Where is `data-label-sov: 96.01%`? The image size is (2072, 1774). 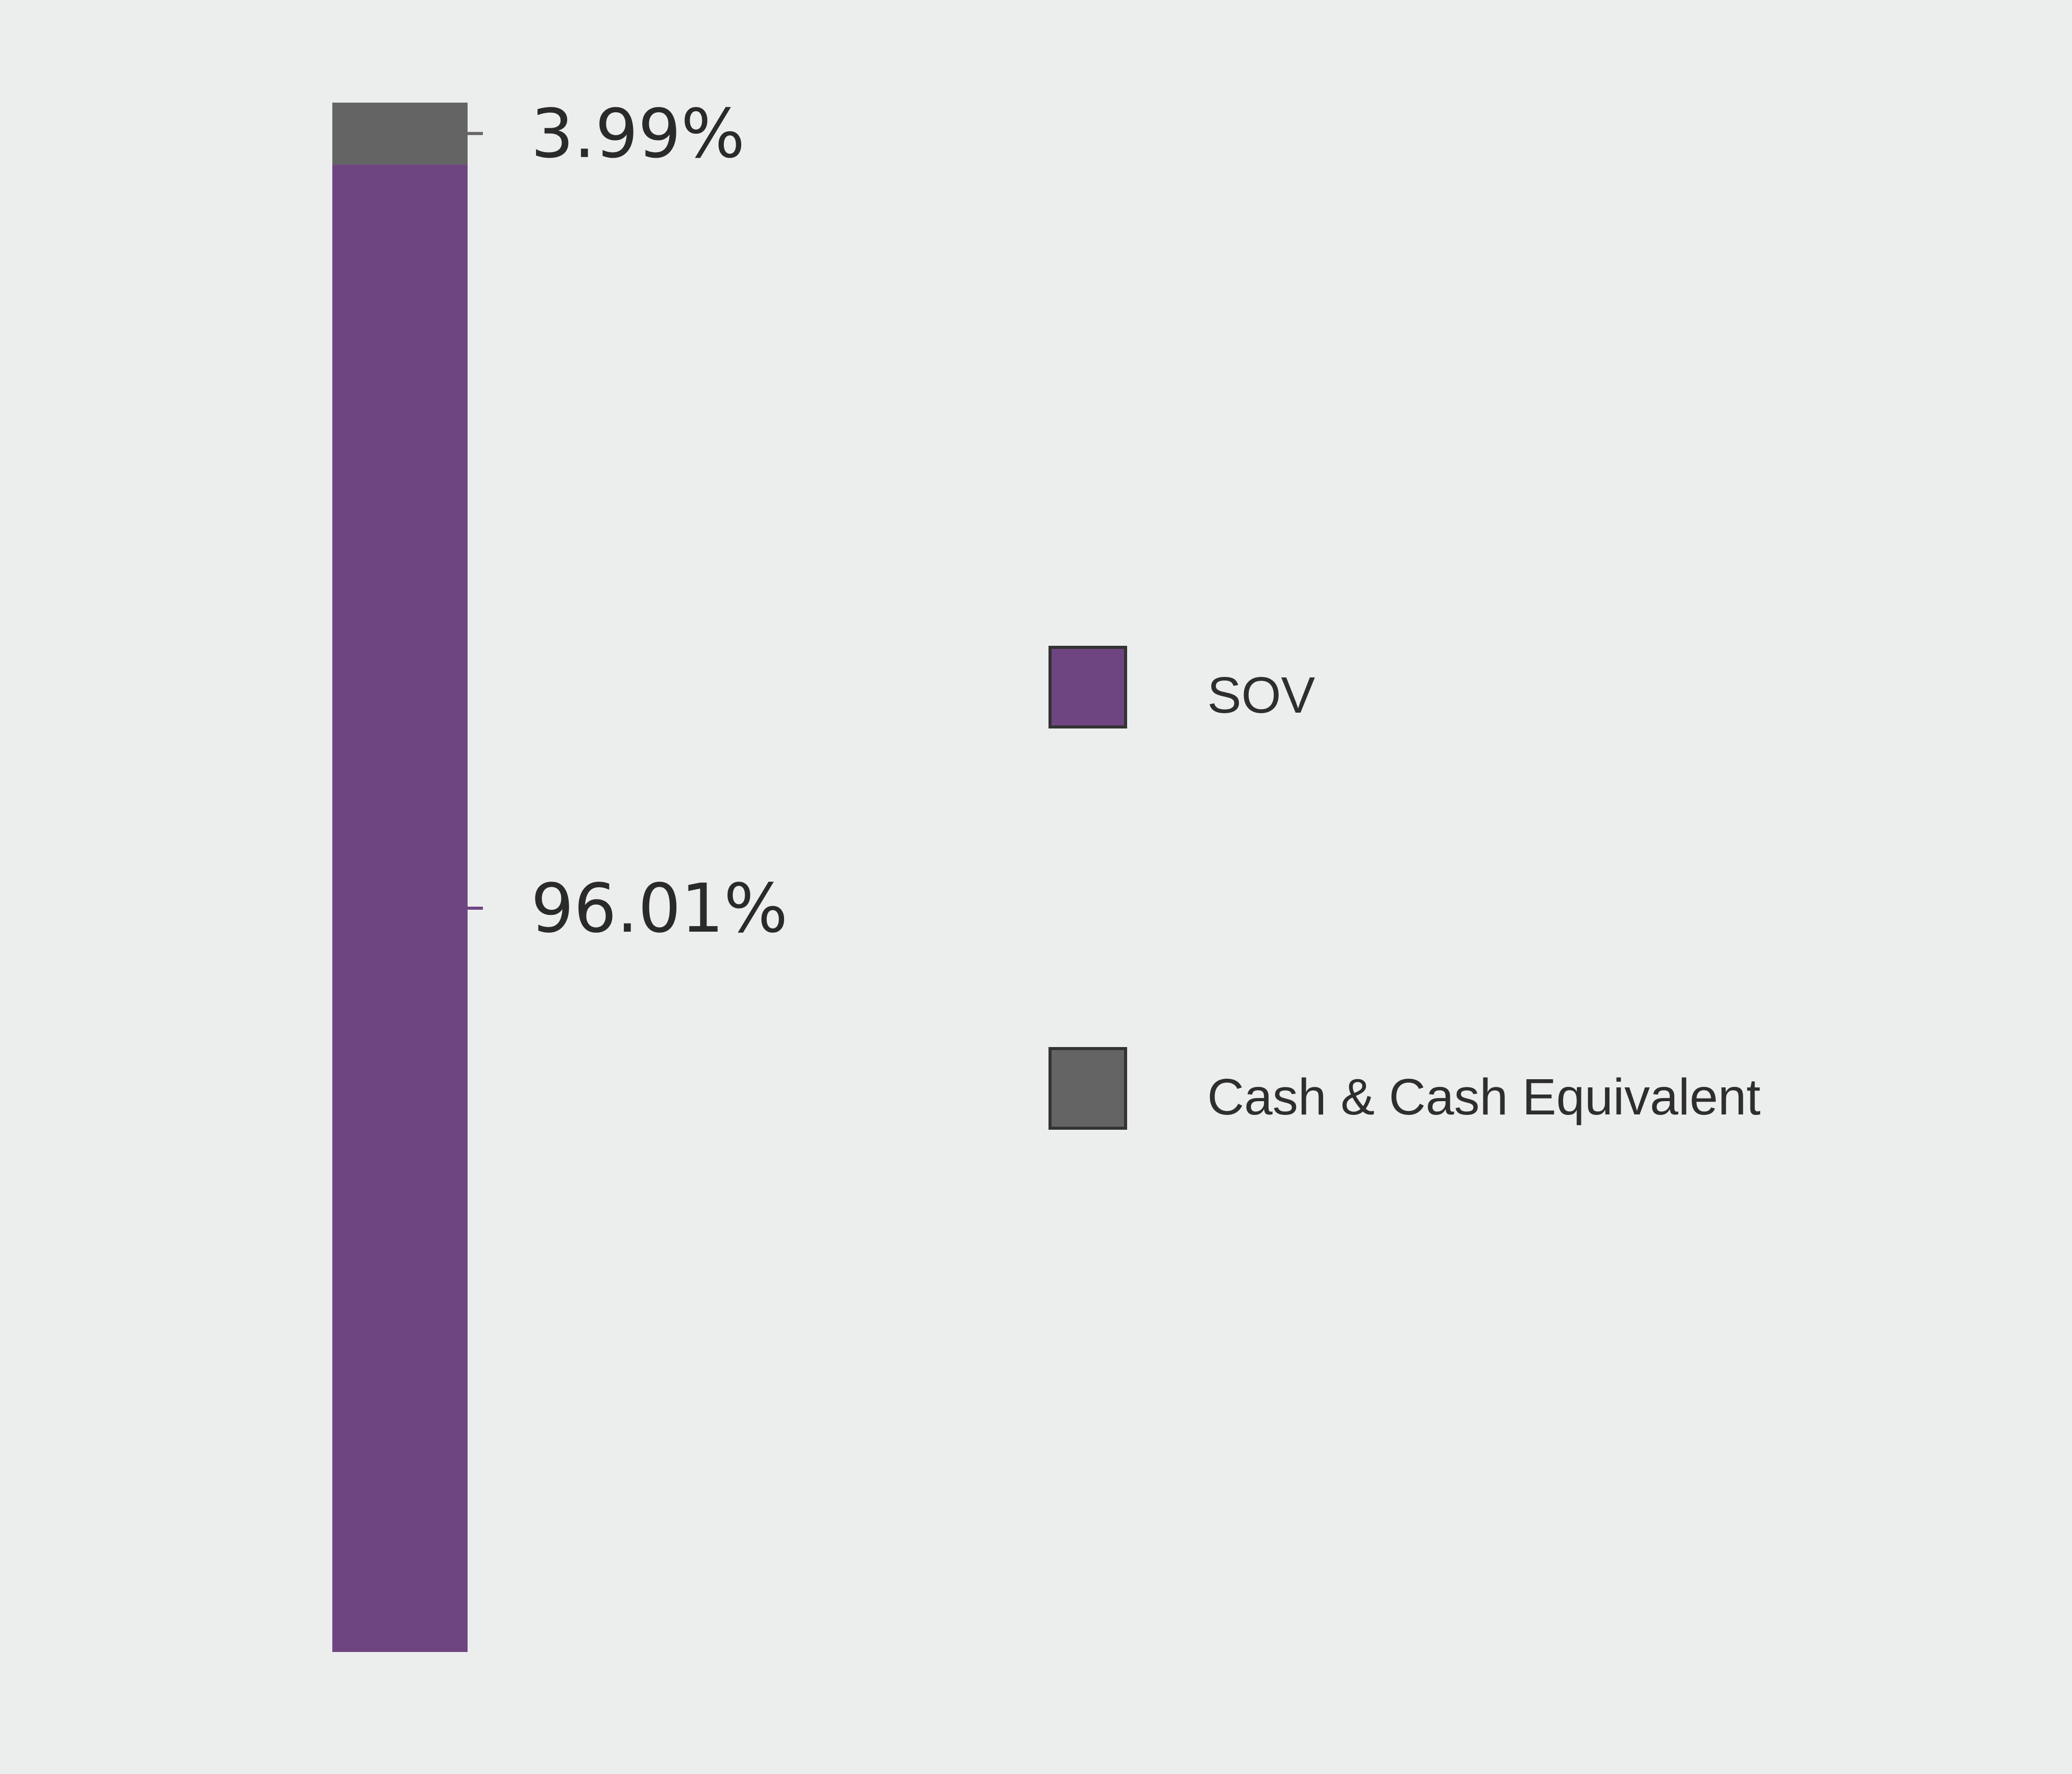
data-label-sov: 96.01% is located at coordinates (659, 908).